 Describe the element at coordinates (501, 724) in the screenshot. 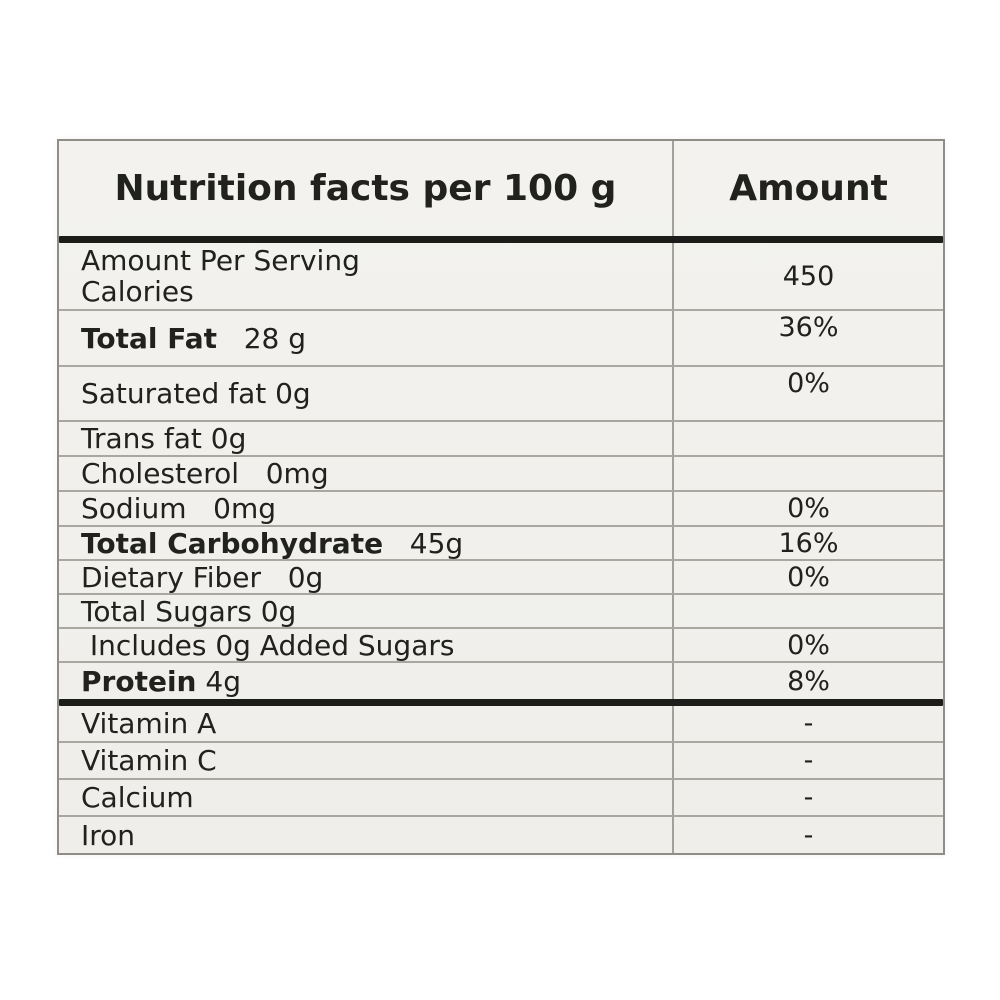

I see `row-vitamin-a: Vitamin A -` at that location.